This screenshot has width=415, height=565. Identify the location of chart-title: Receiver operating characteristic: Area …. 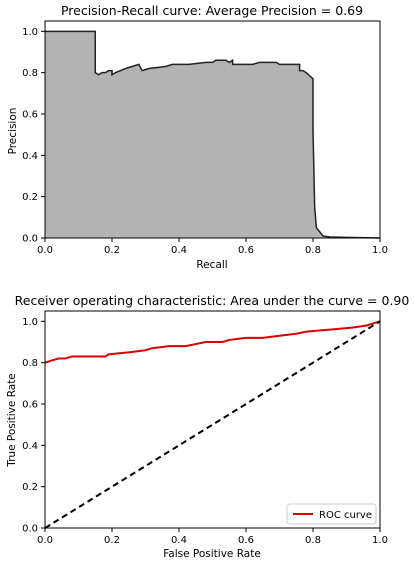
(212, 300).